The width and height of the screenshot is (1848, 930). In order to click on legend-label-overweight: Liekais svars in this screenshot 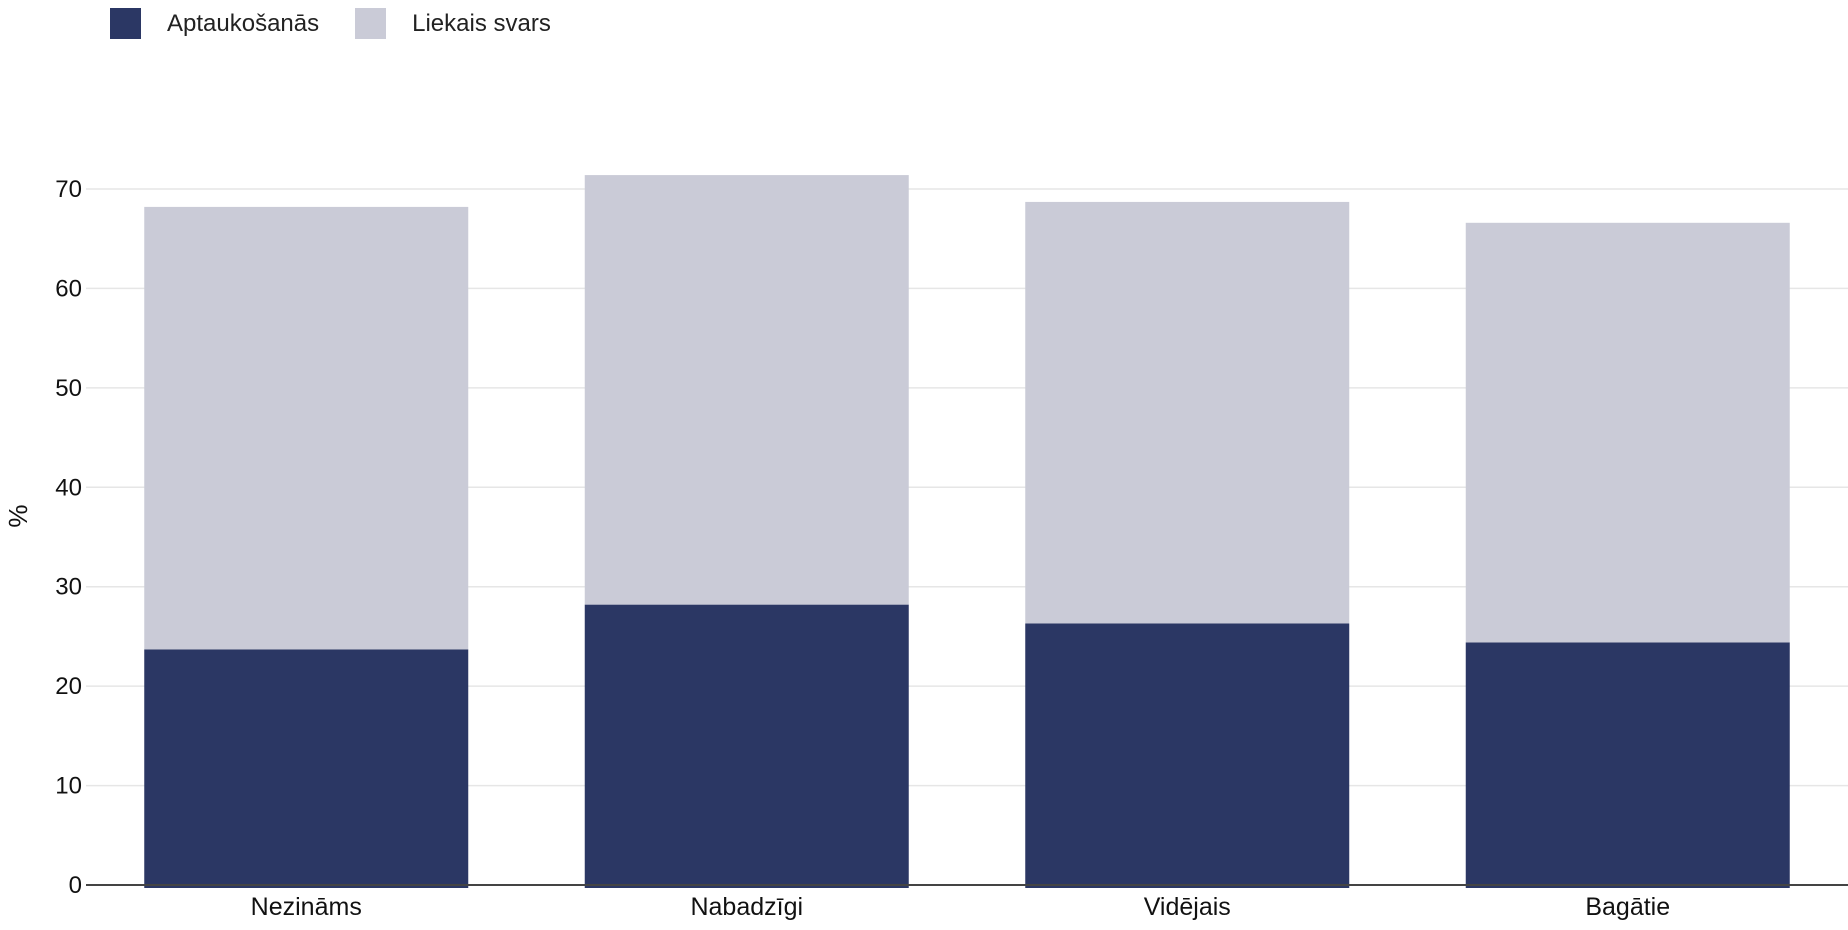, I will do `click(481, 23)`.